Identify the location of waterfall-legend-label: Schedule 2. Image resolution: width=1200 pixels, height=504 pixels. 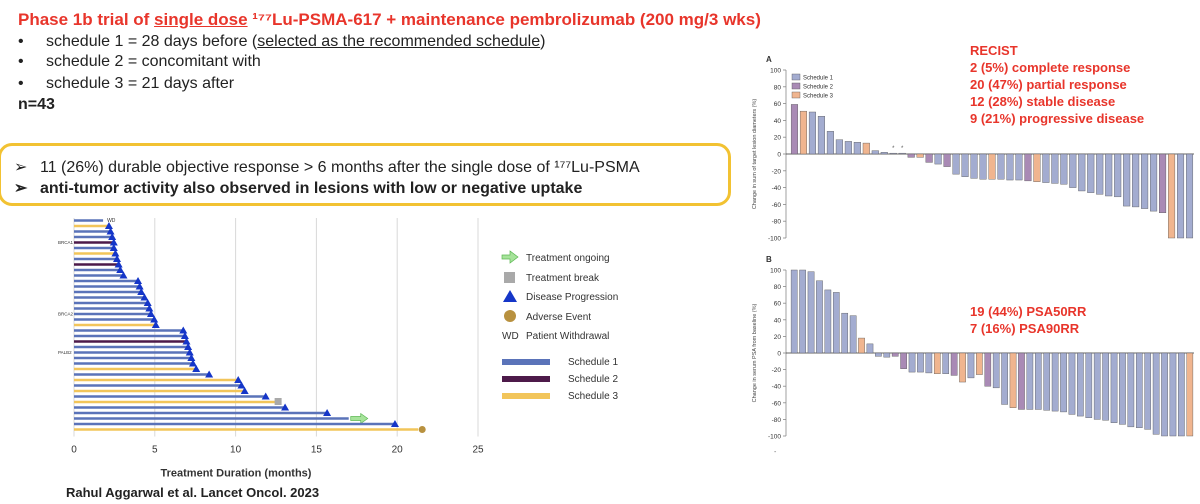
(818, 88).